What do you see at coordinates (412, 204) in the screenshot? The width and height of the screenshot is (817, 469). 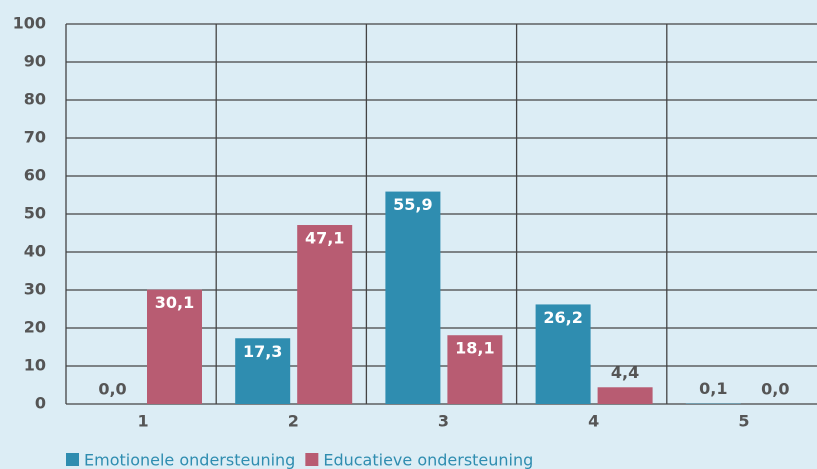 I see `data-label: 55,9` at bounding box center [412, 204].